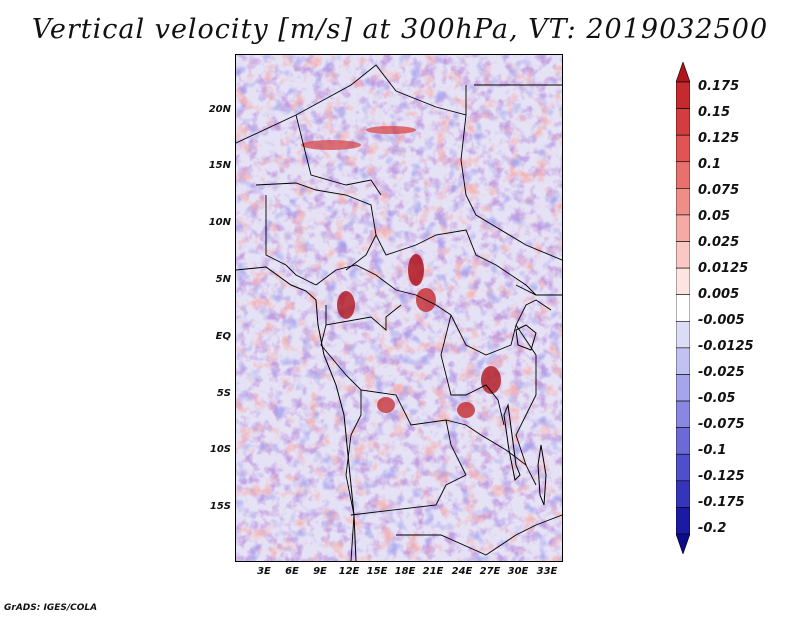  I want to click on lon-label: 6E, so click(292, 571).